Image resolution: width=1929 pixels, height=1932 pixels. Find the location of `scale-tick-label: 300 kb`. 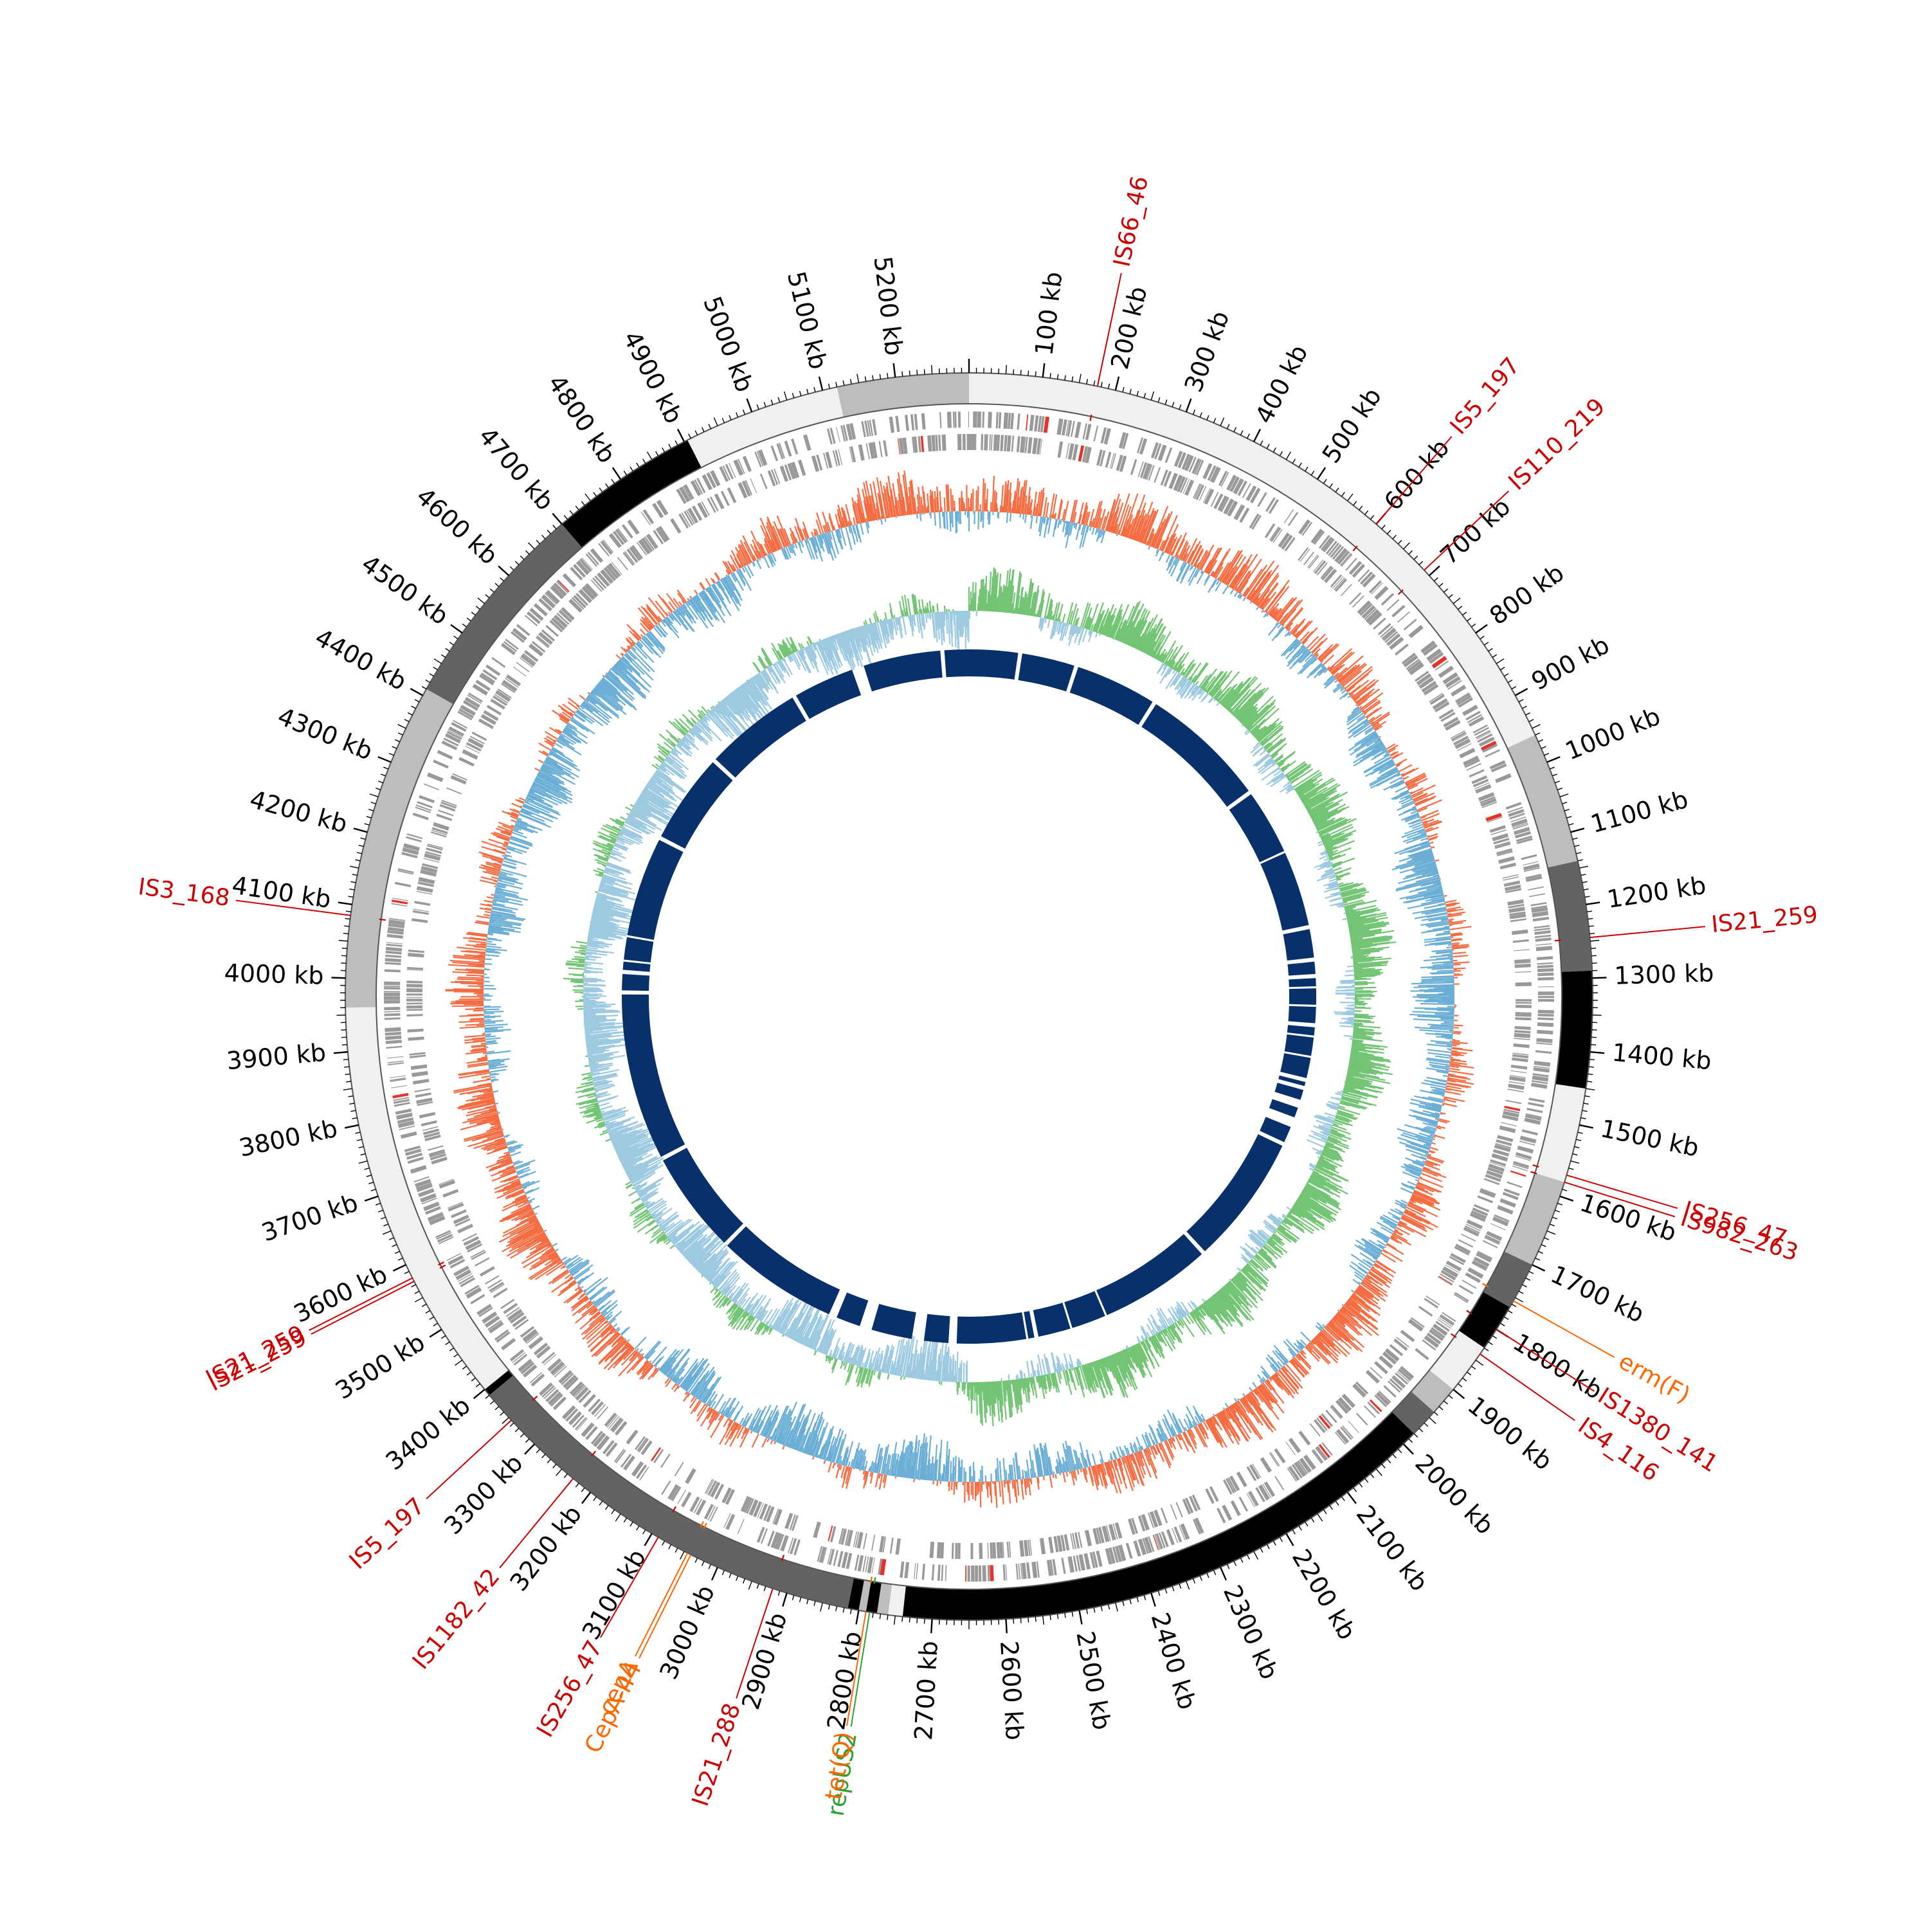

scale-tick-label: 300 kb is located at coordinates (1207, 351).